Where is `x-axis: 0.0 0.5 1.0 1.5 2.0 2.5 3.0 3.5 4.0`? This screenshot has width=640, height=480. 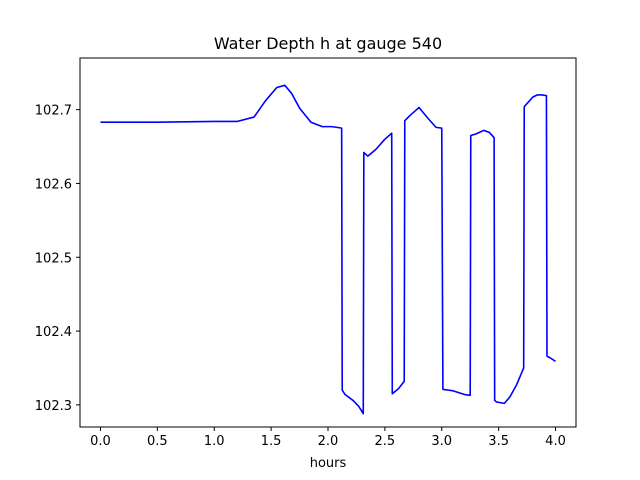 x-axis: 0.0 0.5 1.0 1.5 2.0 2.5 3.0 3.5 4.0 is located at coordinates (328, 438).